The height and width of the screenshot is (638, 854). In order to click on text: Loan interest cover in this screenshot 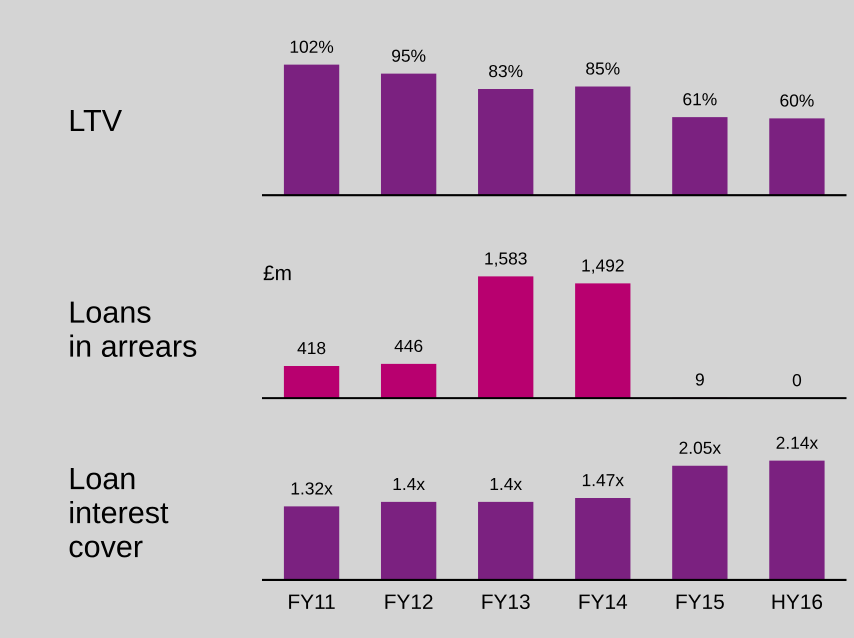, I will do `click(119, 513)`.